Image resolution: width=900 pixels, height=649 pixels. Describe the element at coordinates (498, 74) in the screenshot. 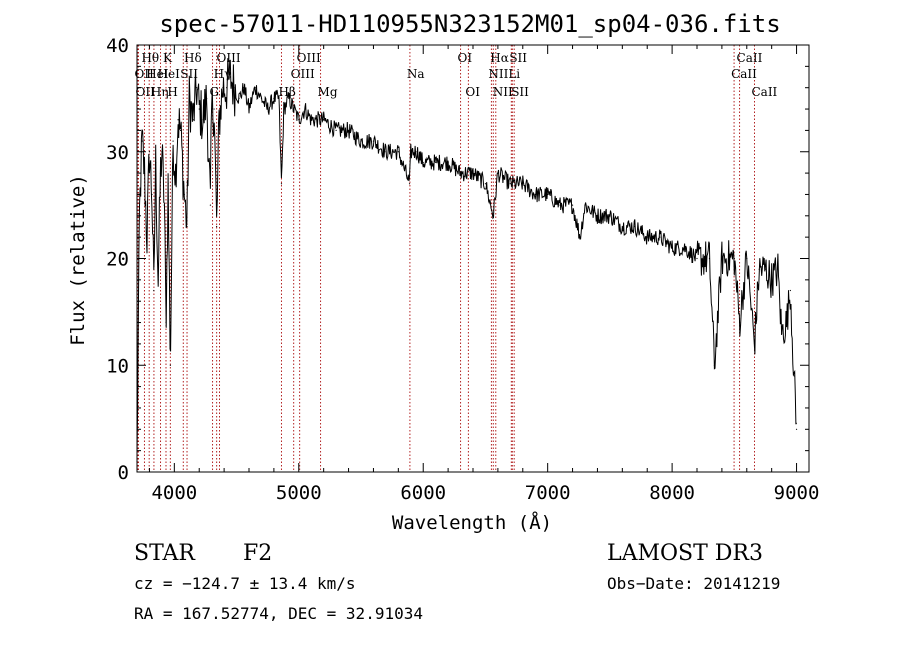

I see `line-label-20: NII` at that location.